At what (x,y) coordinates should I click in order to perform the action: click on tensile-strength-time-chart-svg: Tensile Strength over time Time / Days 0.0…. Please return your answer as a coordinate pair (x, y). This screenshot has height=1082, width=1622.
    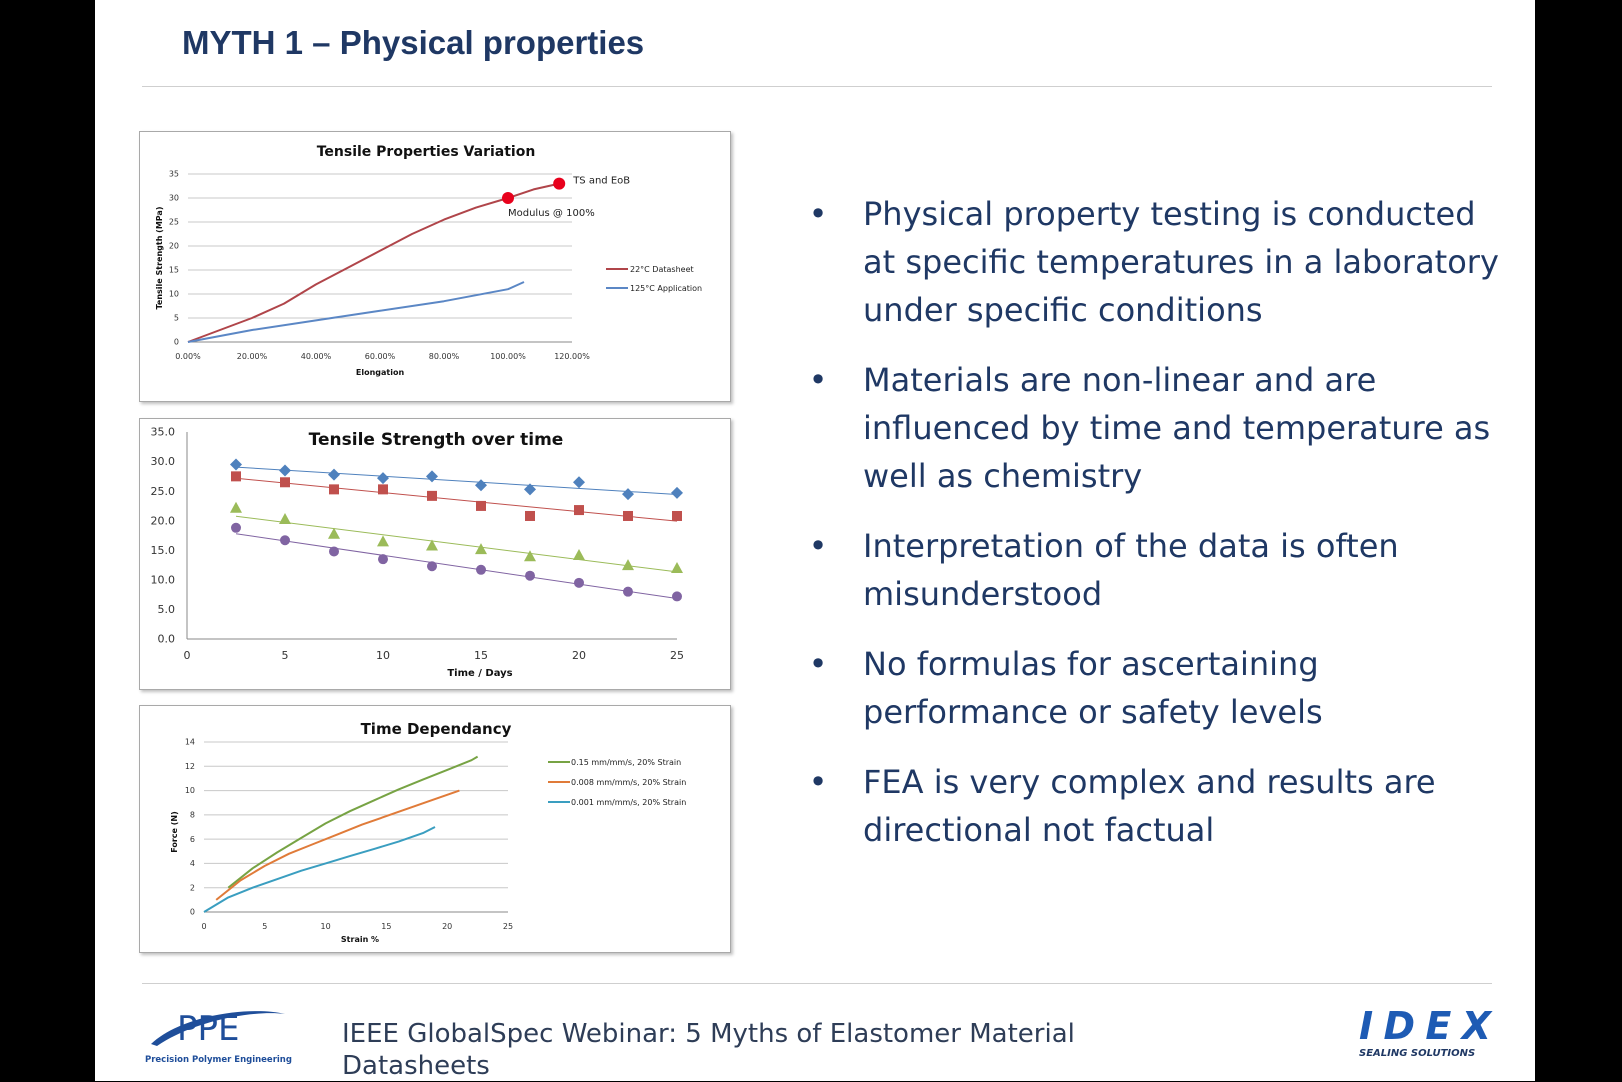
    Looking at the image, I should click on (418, 552).